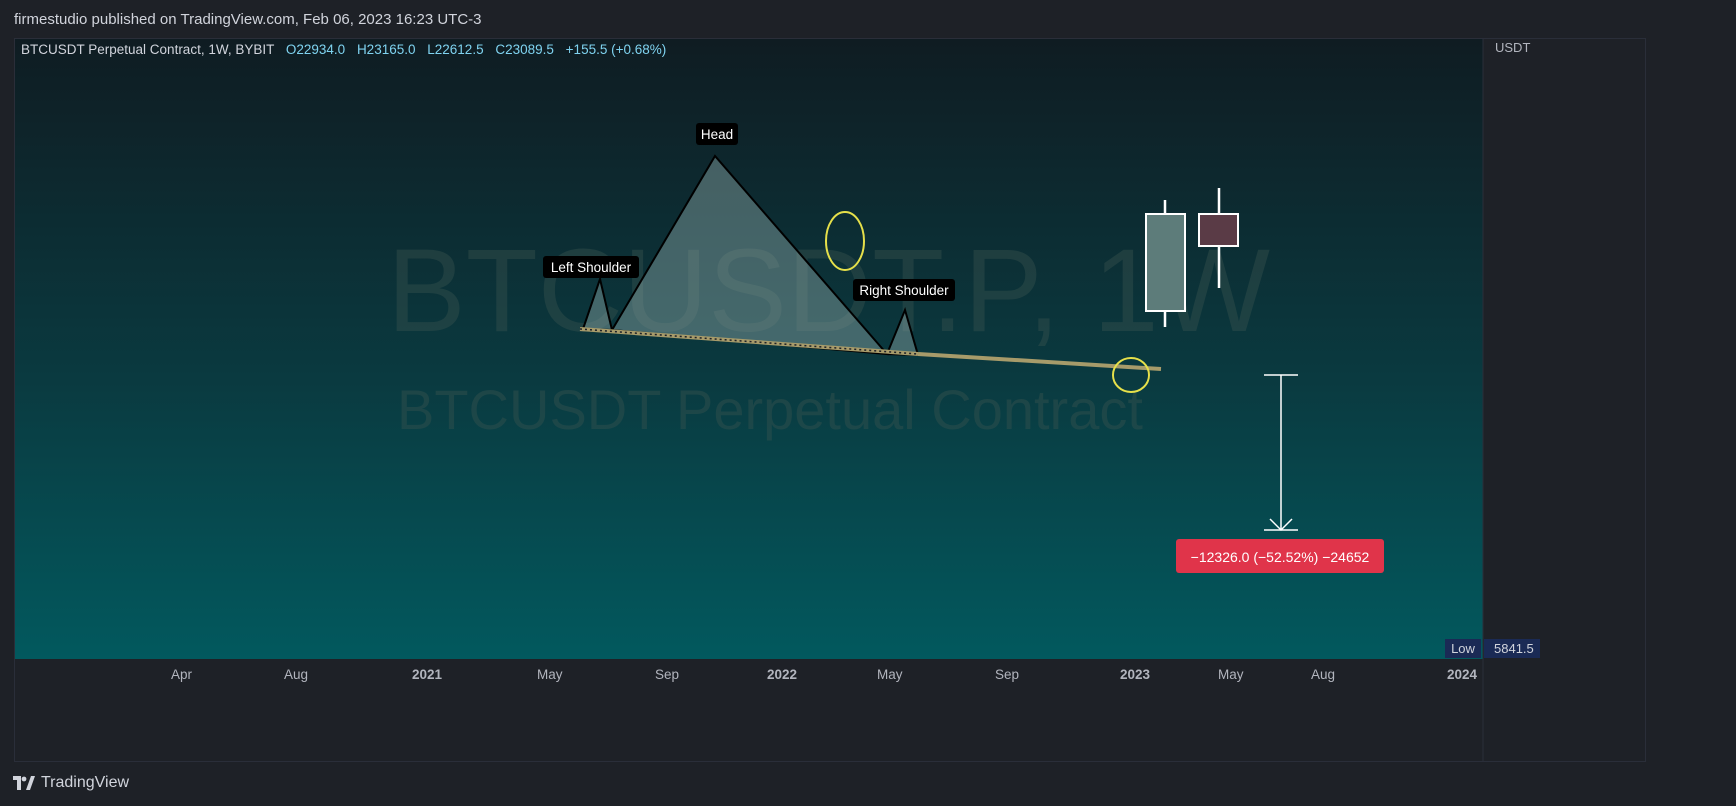  What do you see at coordinates (24, 783) in the screenshot?
I see `tradingview-logo-icon` at bounding box center [24, 783].